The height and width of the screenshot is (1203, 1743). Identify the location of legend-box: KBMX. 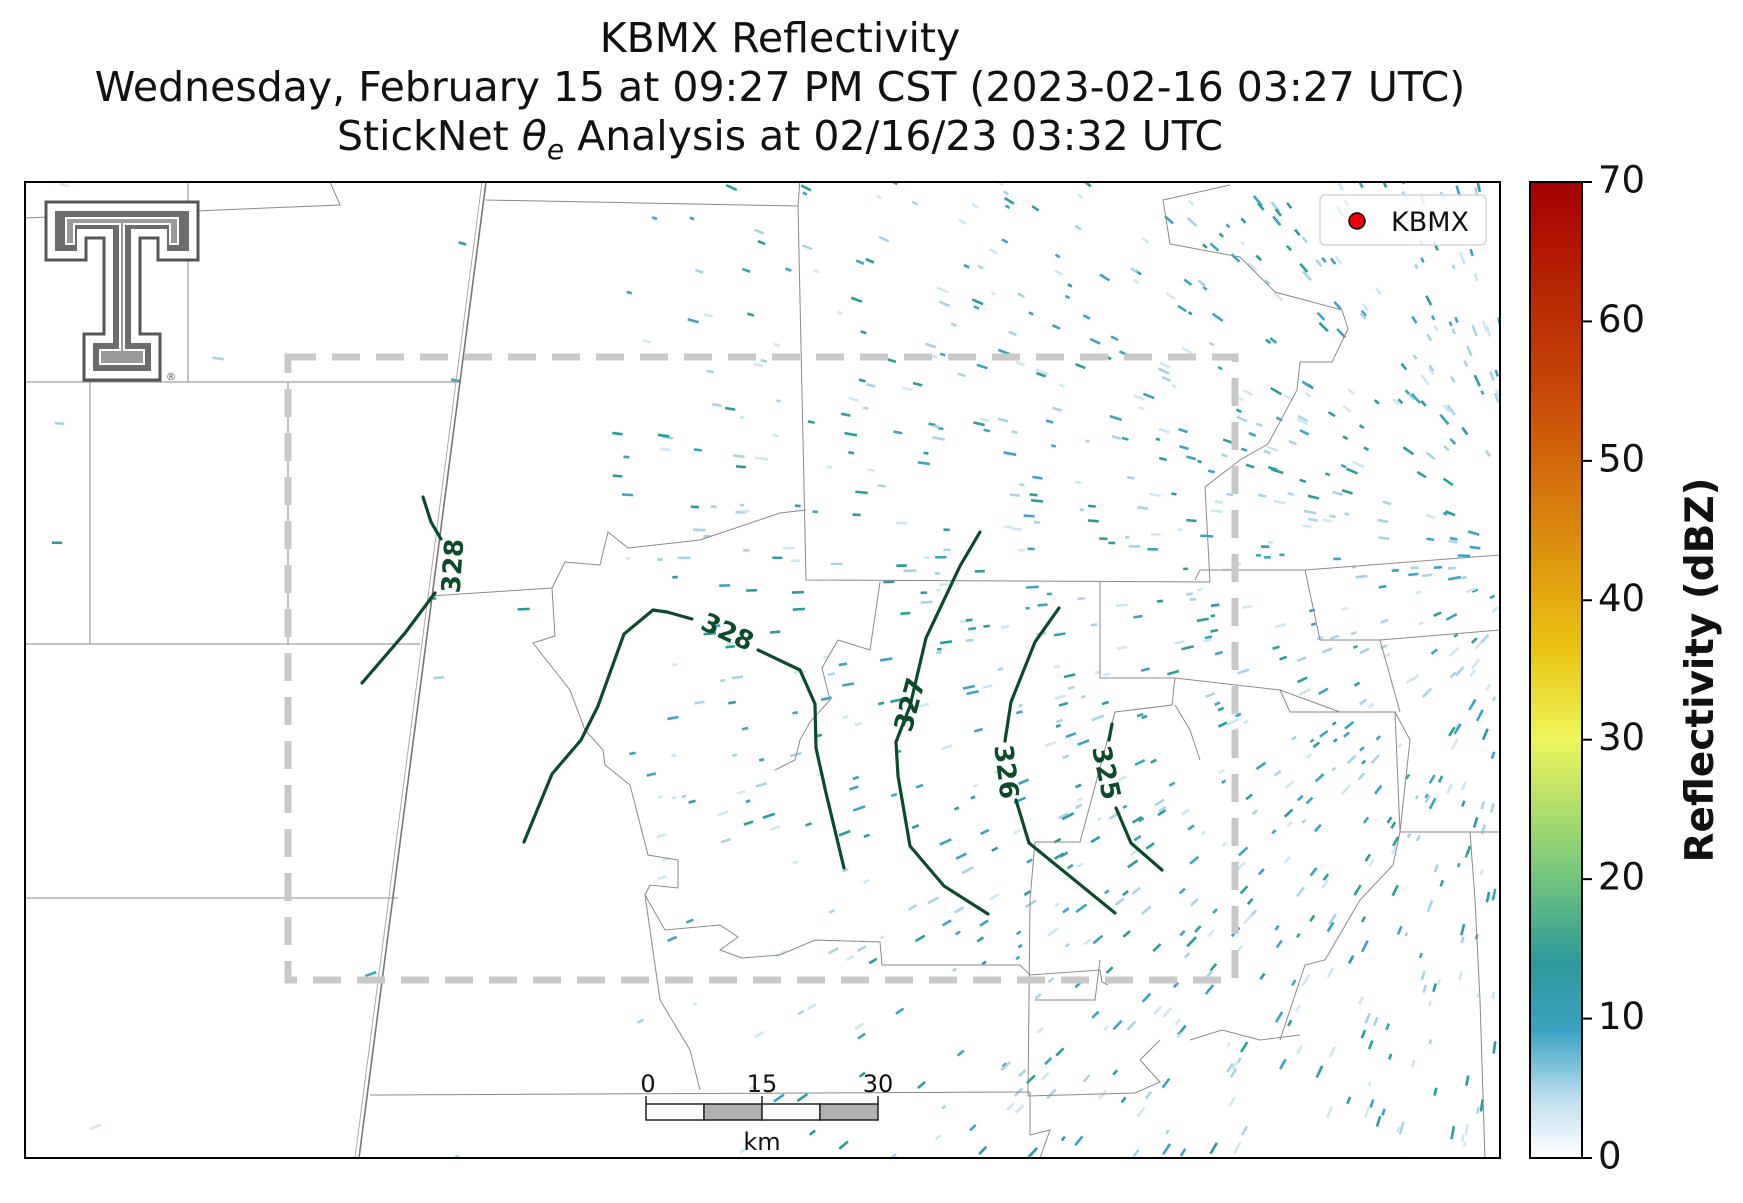
(1403, 220).